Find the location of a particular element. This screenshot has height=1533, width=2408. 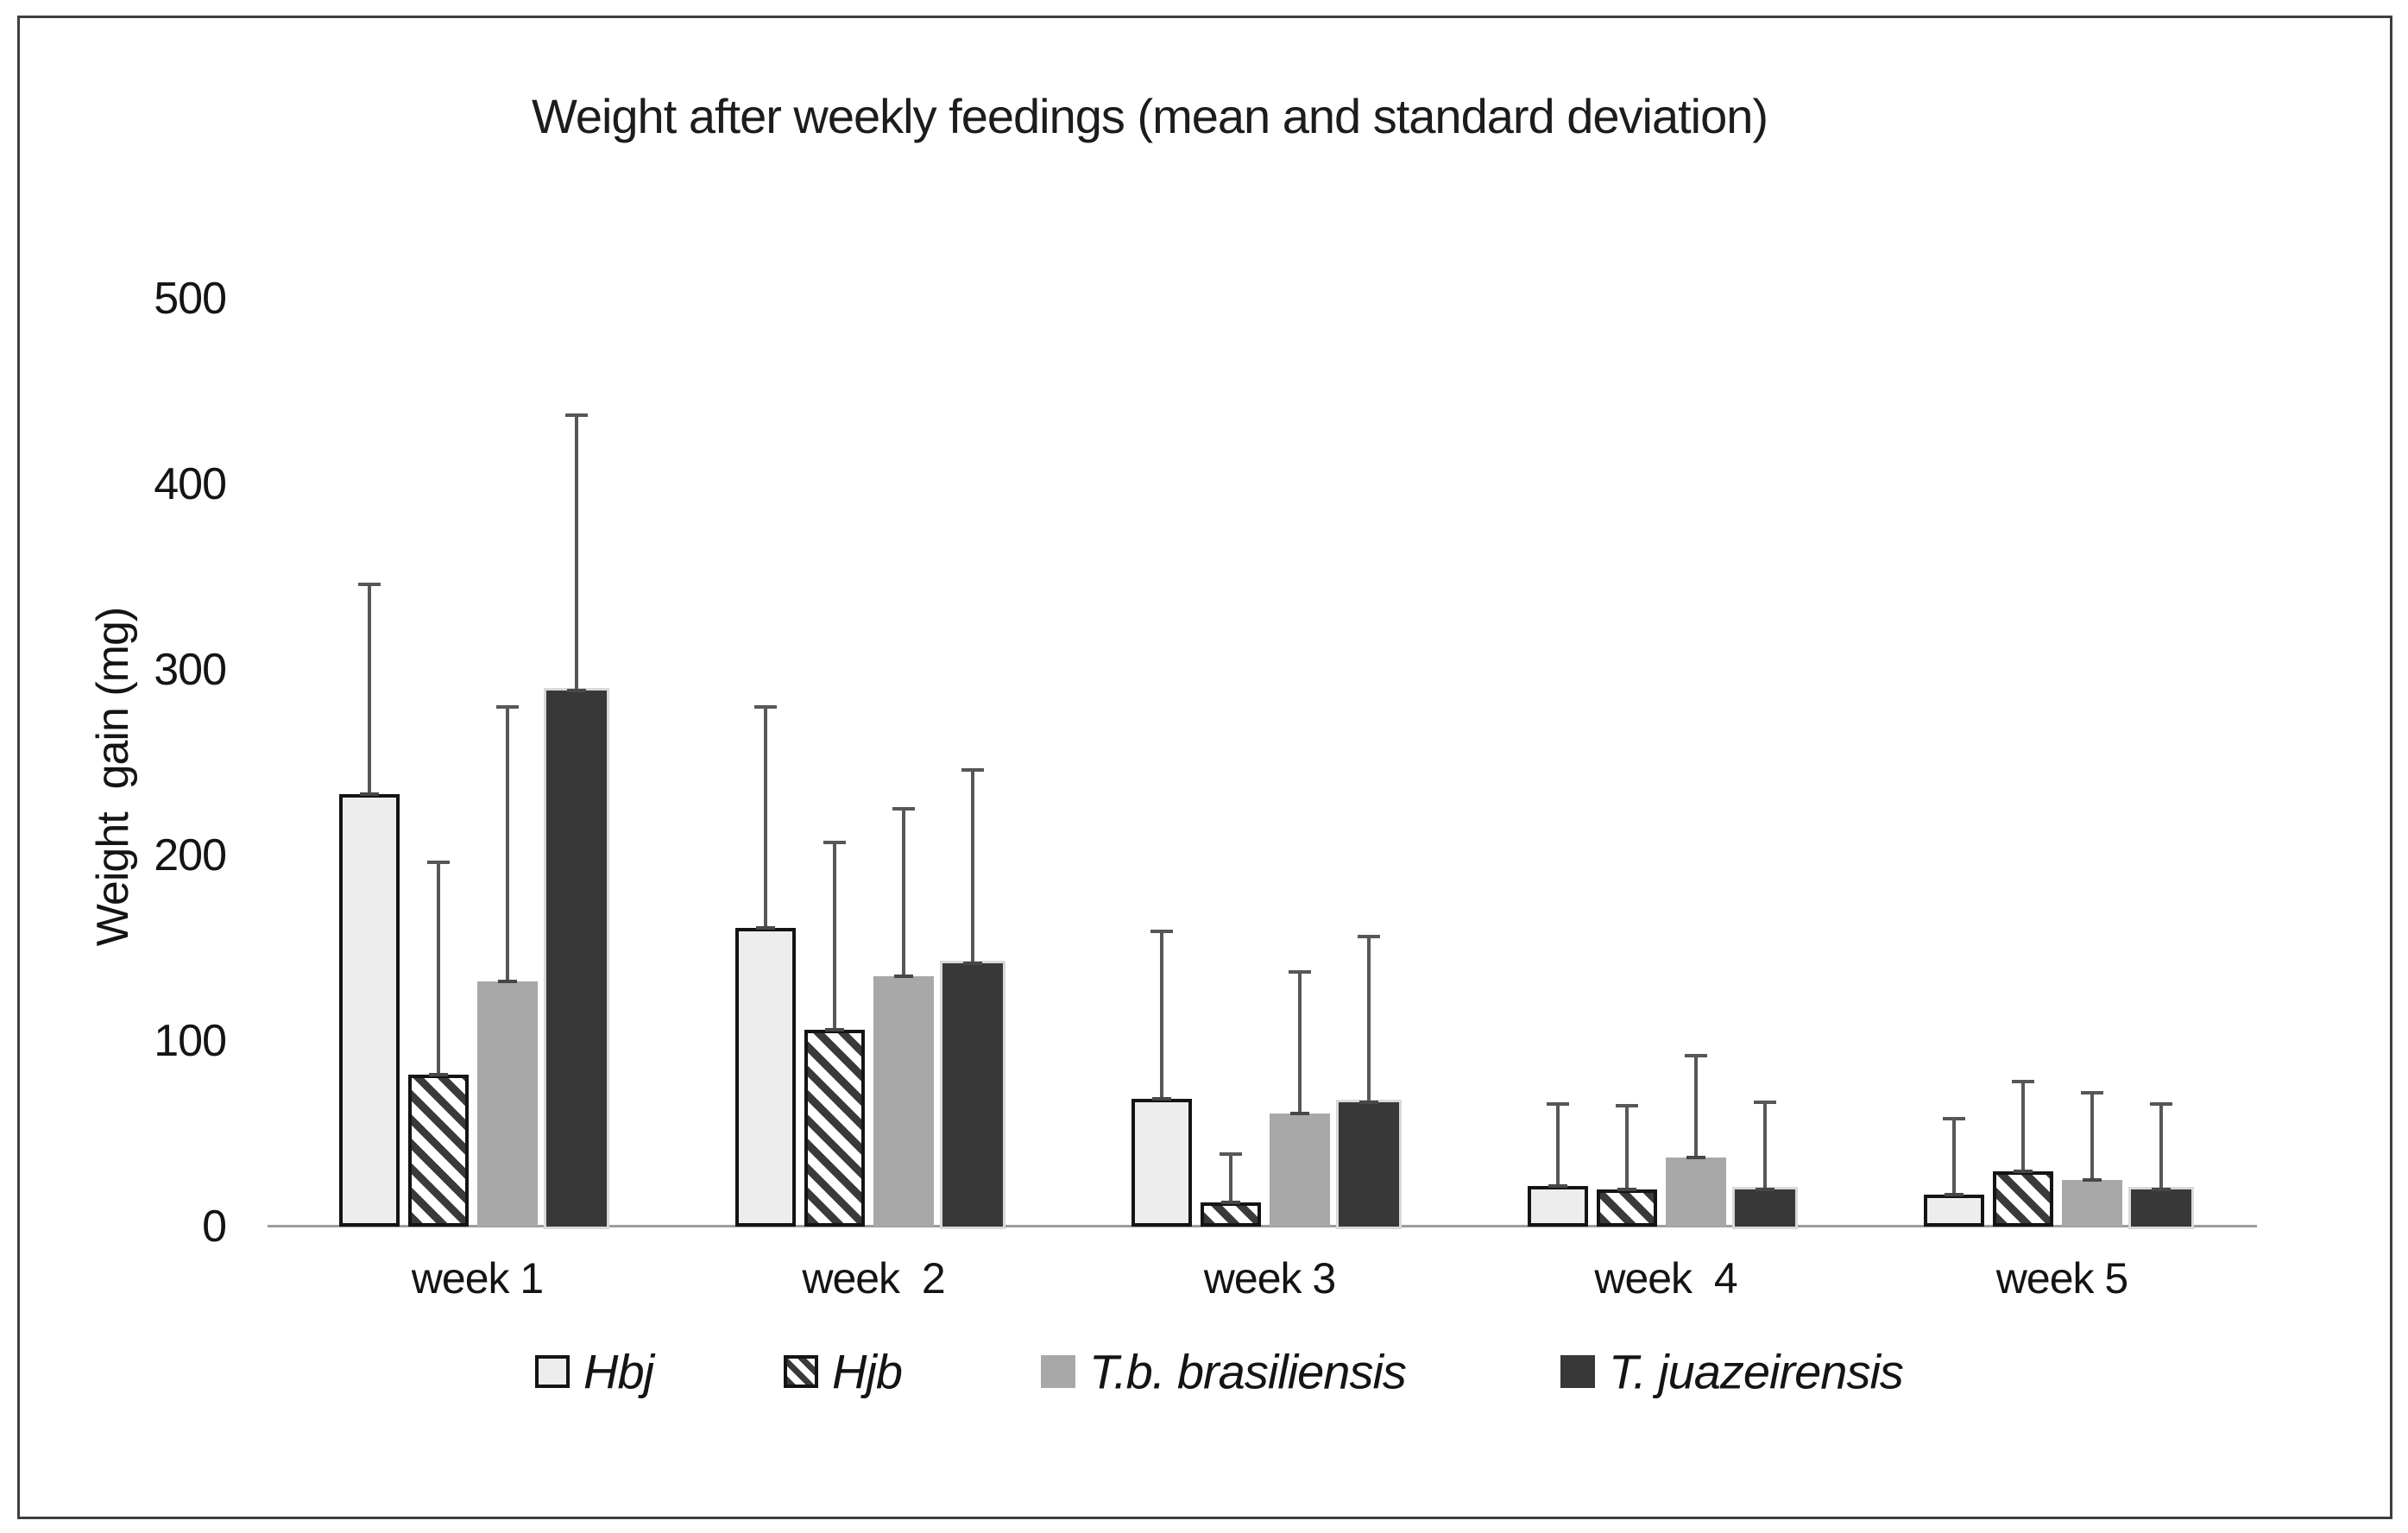

x-tick-label-week-5: week 5 is located at coordinates (2061, 1278).